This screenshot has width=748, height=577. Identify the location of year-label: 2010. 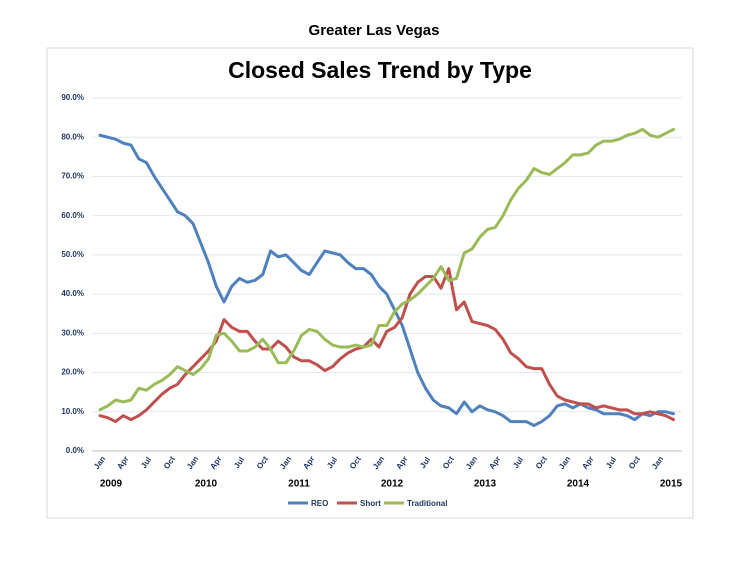
(206, 484).